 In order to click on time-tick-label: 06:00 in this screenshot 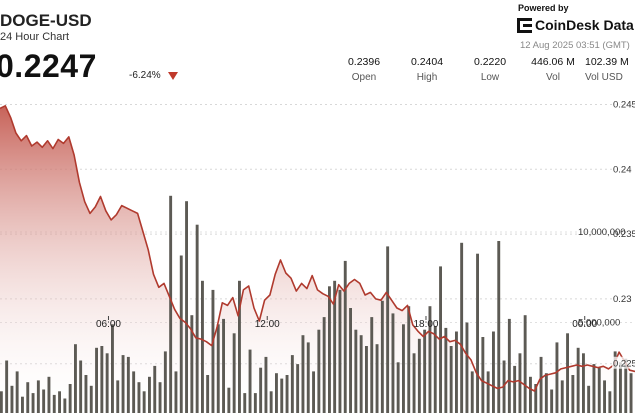, I will do `click(108, 324)`.